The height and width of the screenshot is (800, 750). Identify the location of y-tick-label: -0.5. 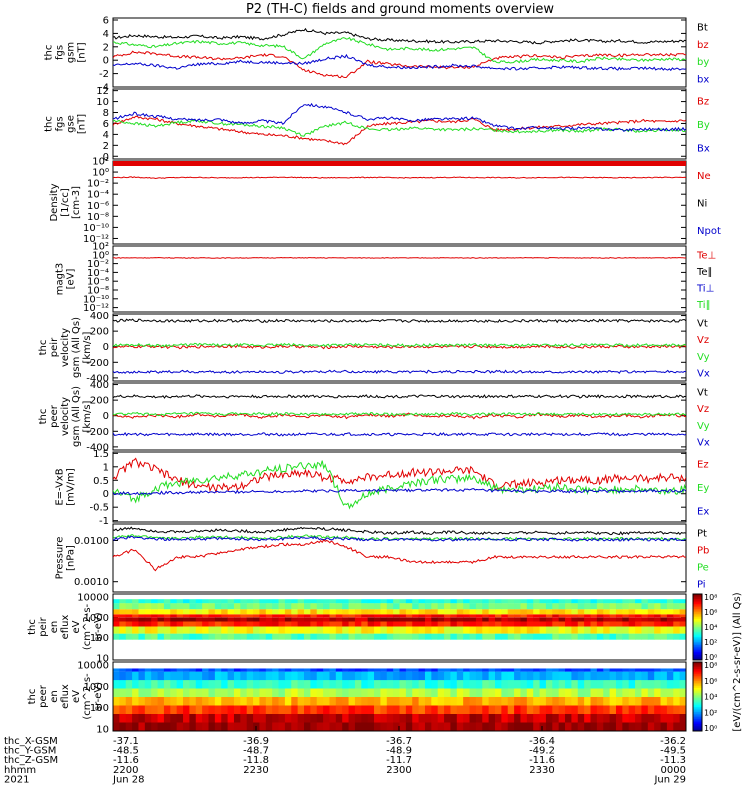
(99, 508).